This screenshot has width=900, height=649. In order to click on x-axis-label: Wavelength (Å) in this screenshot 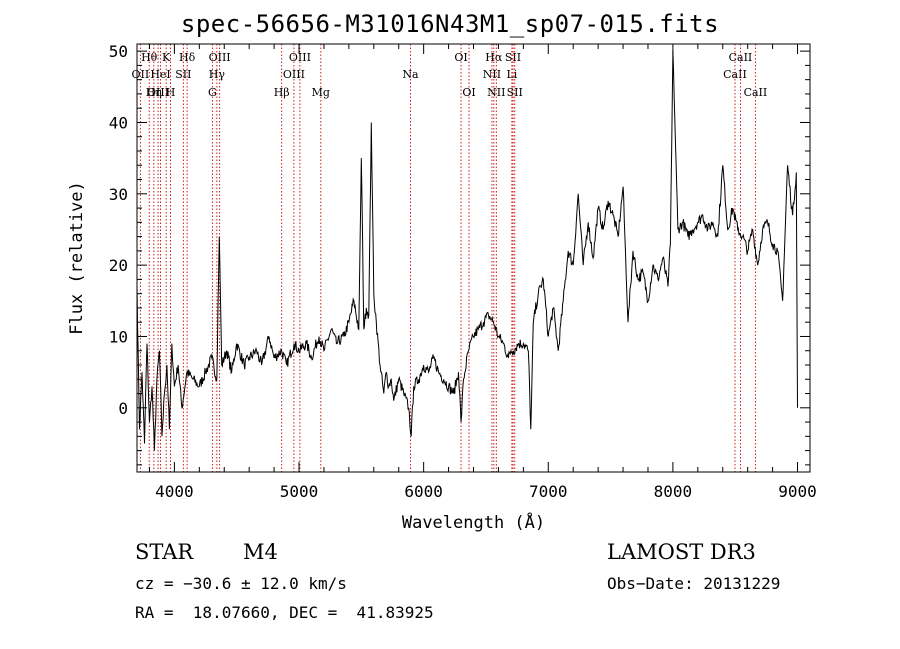, I will do `click(473, 522)`.